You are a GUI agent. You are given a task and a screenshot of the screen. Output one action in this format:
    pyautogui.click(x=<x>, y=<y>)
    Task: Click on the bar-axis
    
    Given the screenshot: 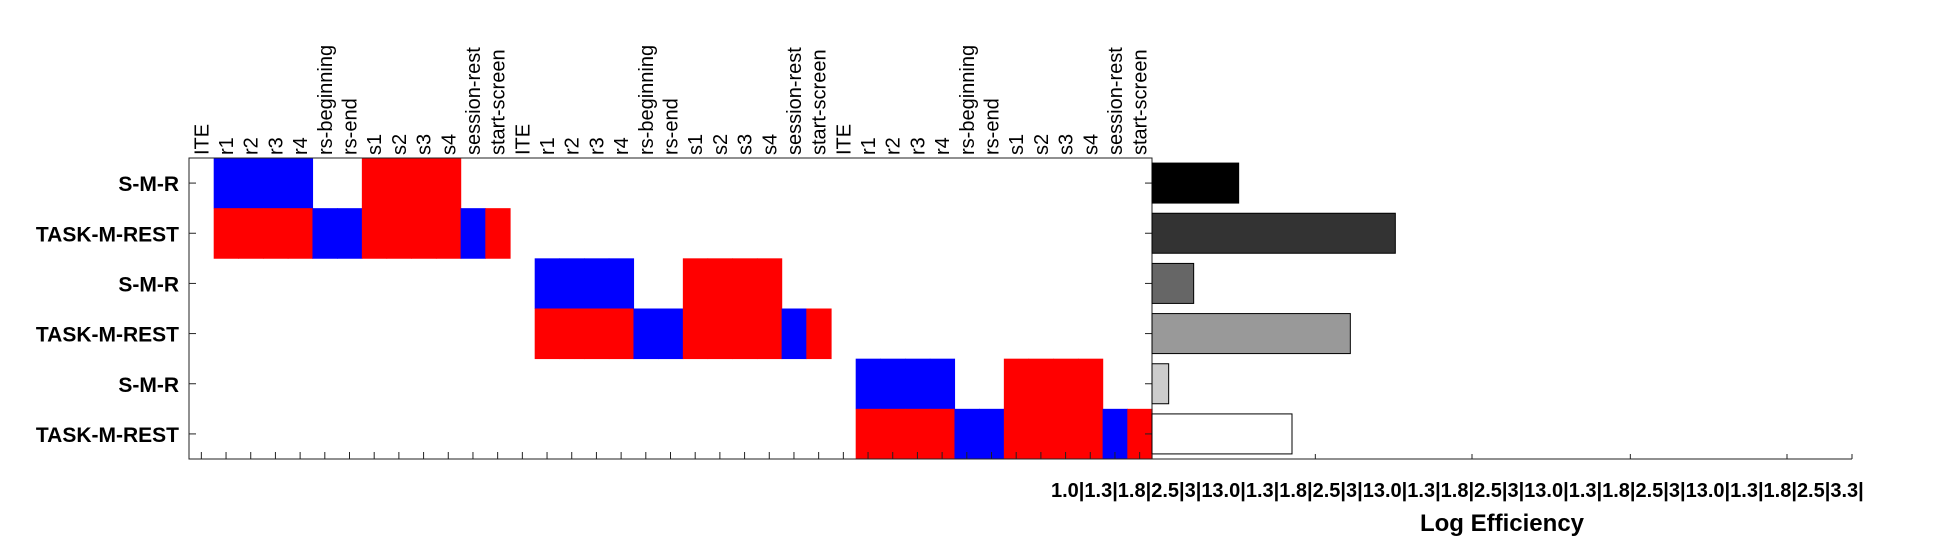 What is the action you would take?
    pyautogui.click(x=1502, y=457)
    